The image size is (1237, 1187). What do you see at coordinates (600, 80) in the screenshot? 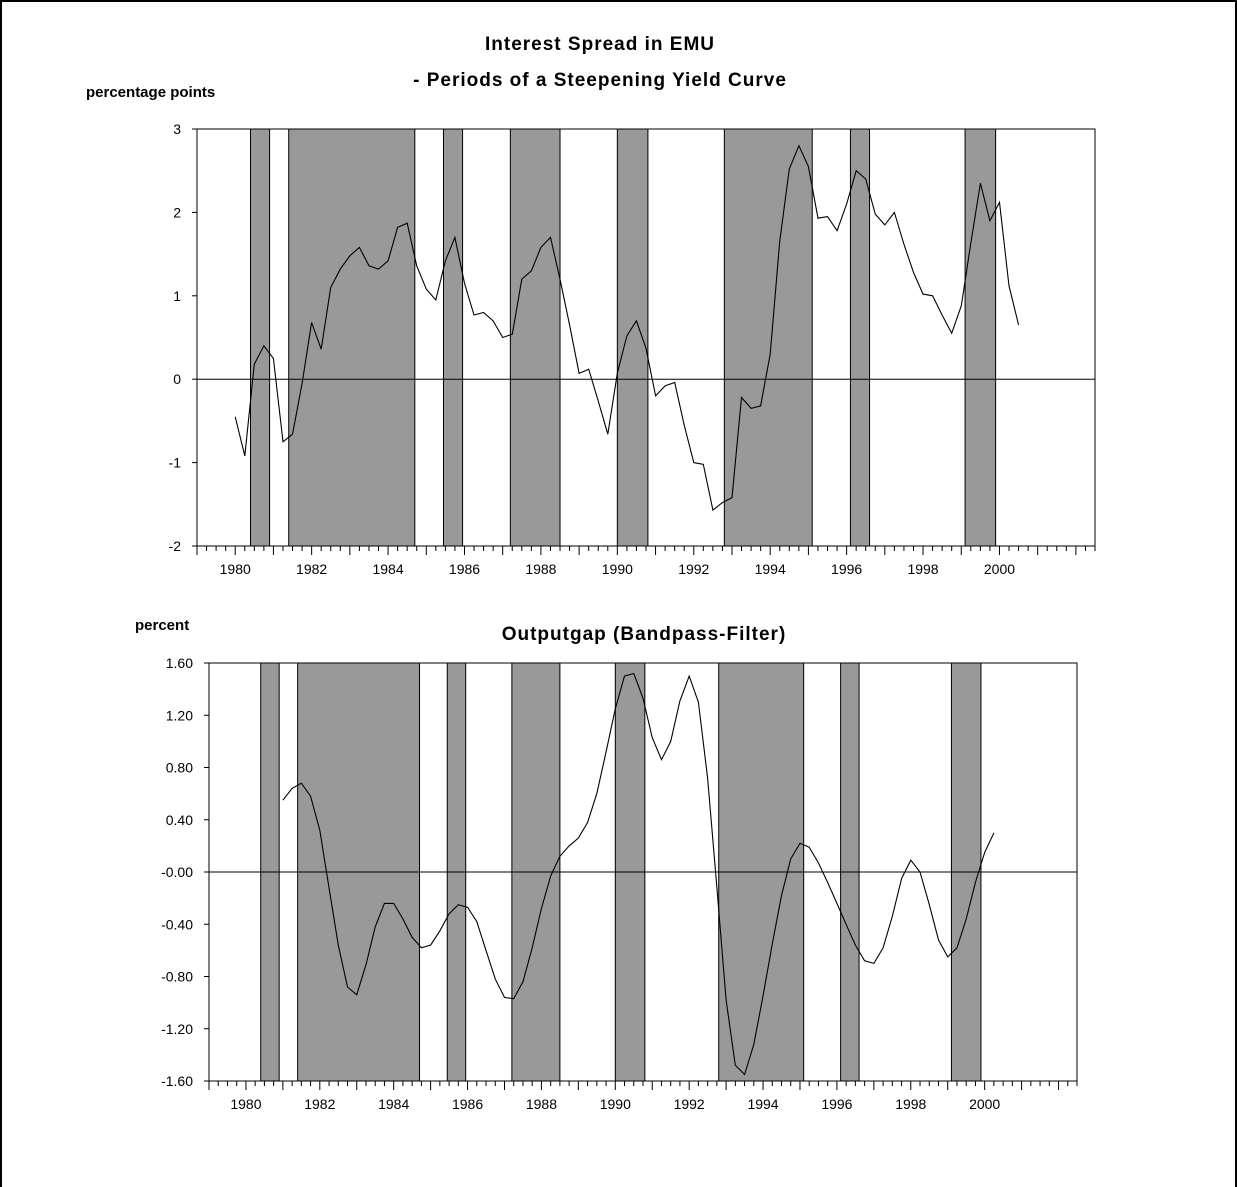
I see `chart-1-subtitle: - Periods of a Steepening Yield Curve` at bounding box center [600, 80].